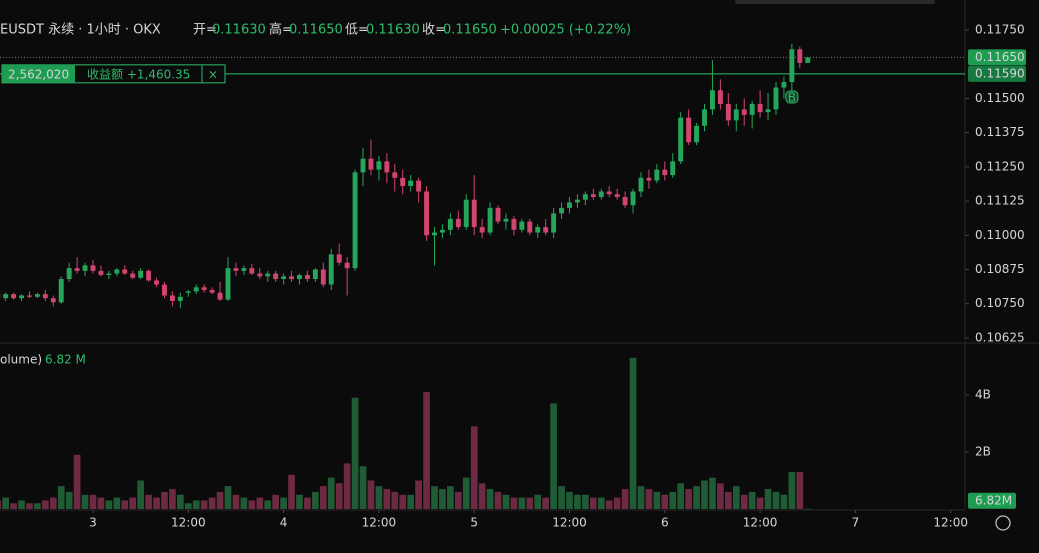  I want to click on position-price-tag, so click(997, 73).